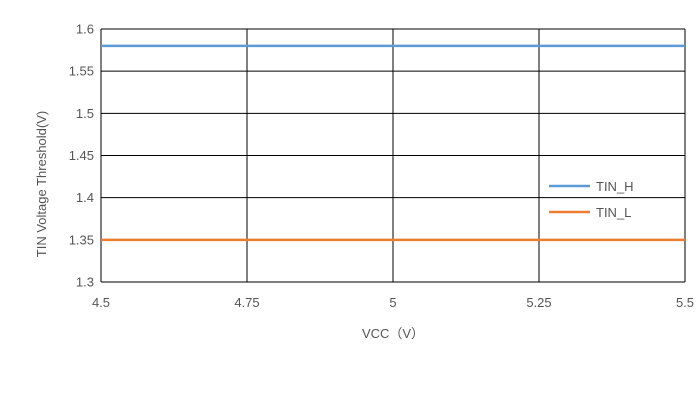  I want to click on y-axis-ticks: 1.3 1.35 1.4 1.45 1.5 1.55 1.6, so click(81, 156).